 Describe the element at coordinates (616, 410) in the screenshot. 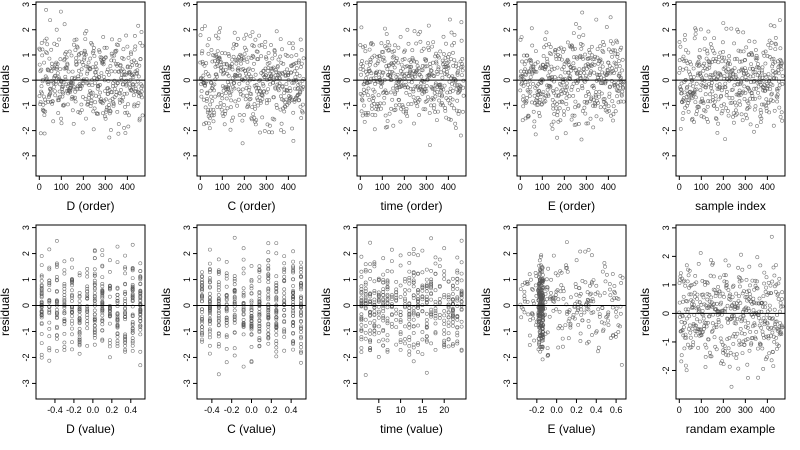

I see `x-tick-label: 0.6` at that location.